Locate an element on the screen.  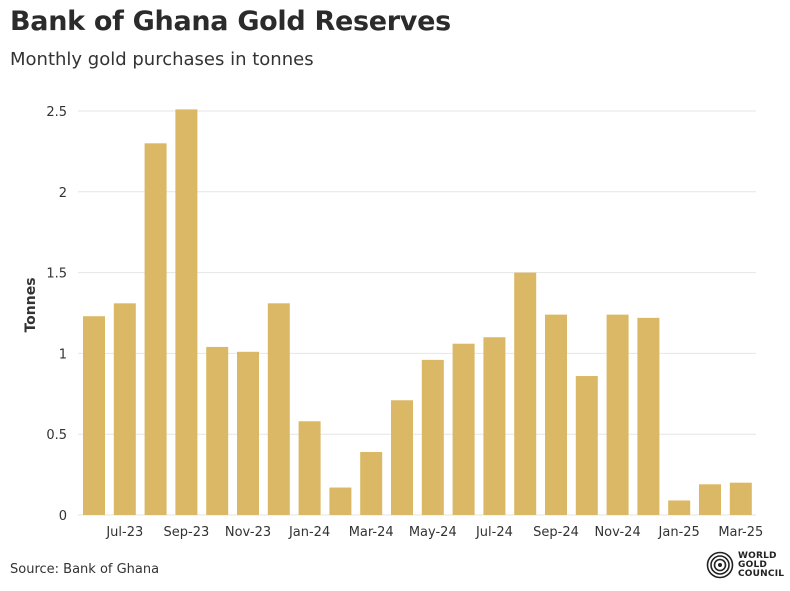
x-tick-label: Nov-24 is located at coordinates (617, 532).